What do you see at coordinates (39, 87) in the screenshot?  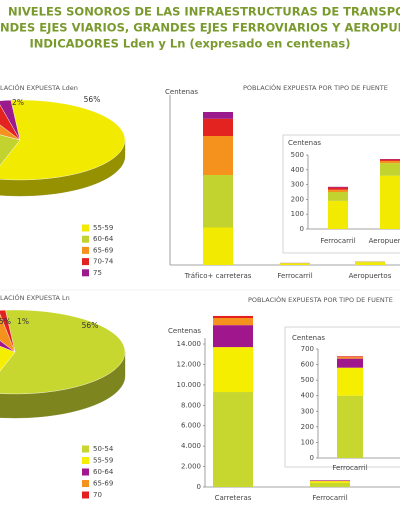 I see `chart-title: LACIÓN EXPUESTA Lden` at bounding box center [39, 87].